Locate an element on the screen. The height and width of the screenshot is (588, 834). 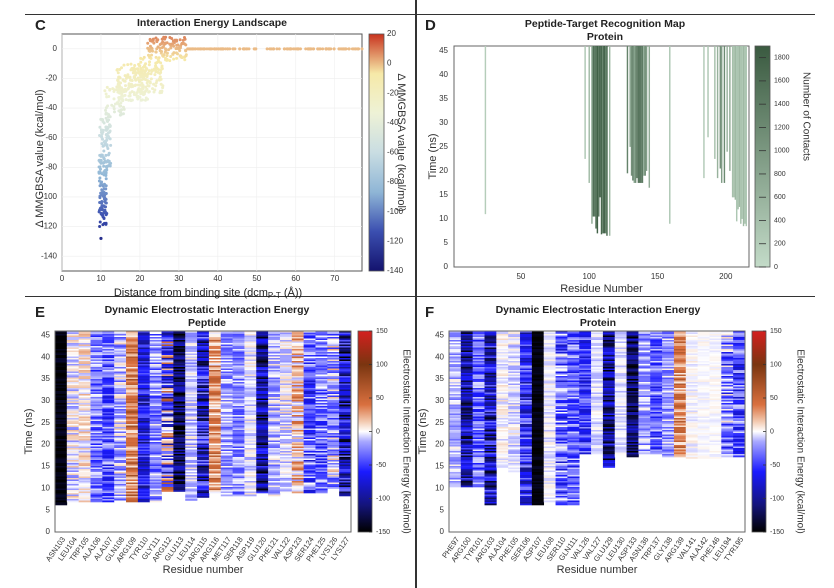
x-tick-label: 50 is located at coordinates (520, 276).